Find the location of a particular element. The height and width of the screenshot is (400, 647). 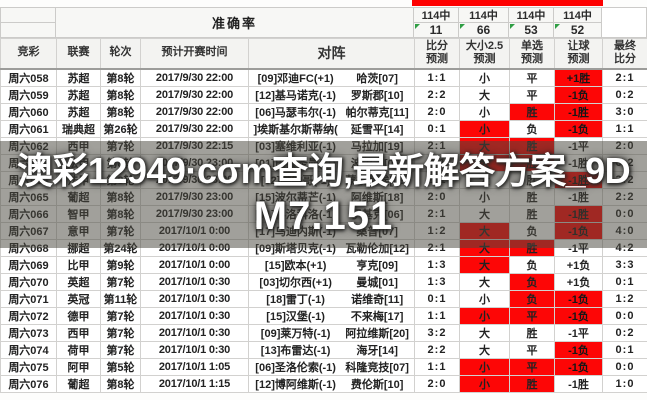

away-team: 延雪平[14] is located at coordinates (377, 129).